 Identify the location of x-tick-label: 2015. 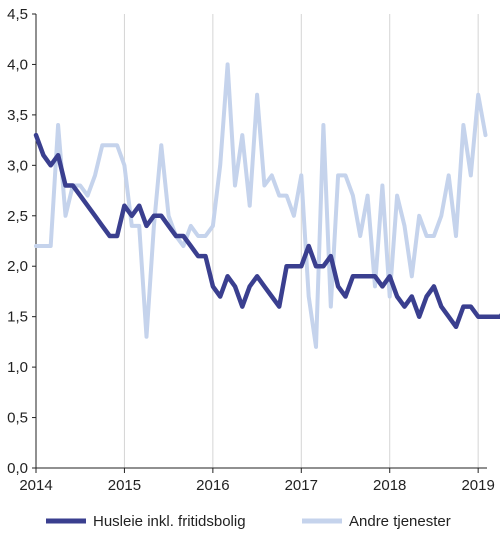
(124, 485).